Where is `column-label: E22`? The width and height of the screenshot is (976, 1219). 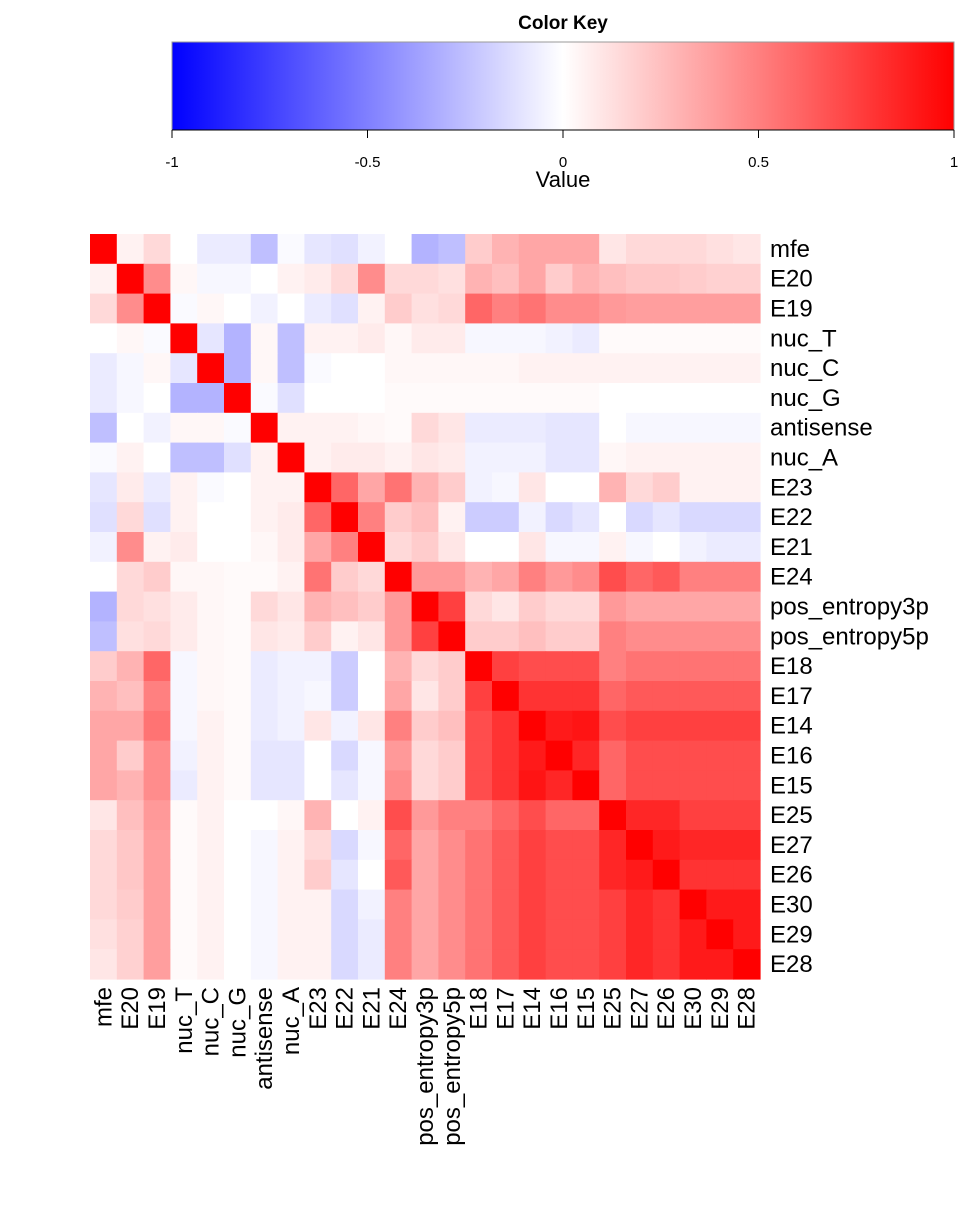 column-label: E22 is located at coordinates (345, 1008).